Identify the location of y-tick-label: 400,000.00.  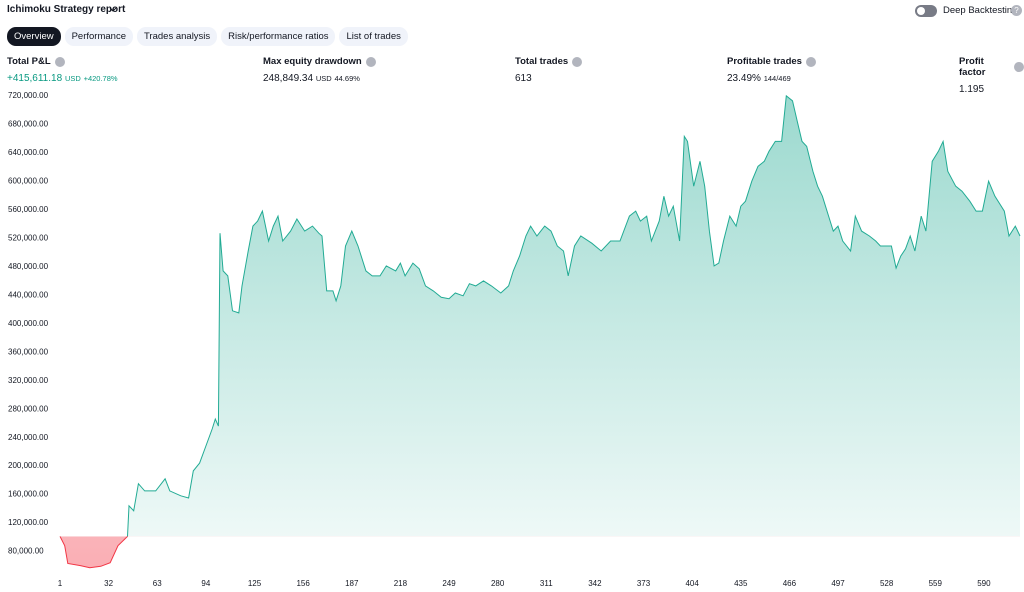
(28, 323).